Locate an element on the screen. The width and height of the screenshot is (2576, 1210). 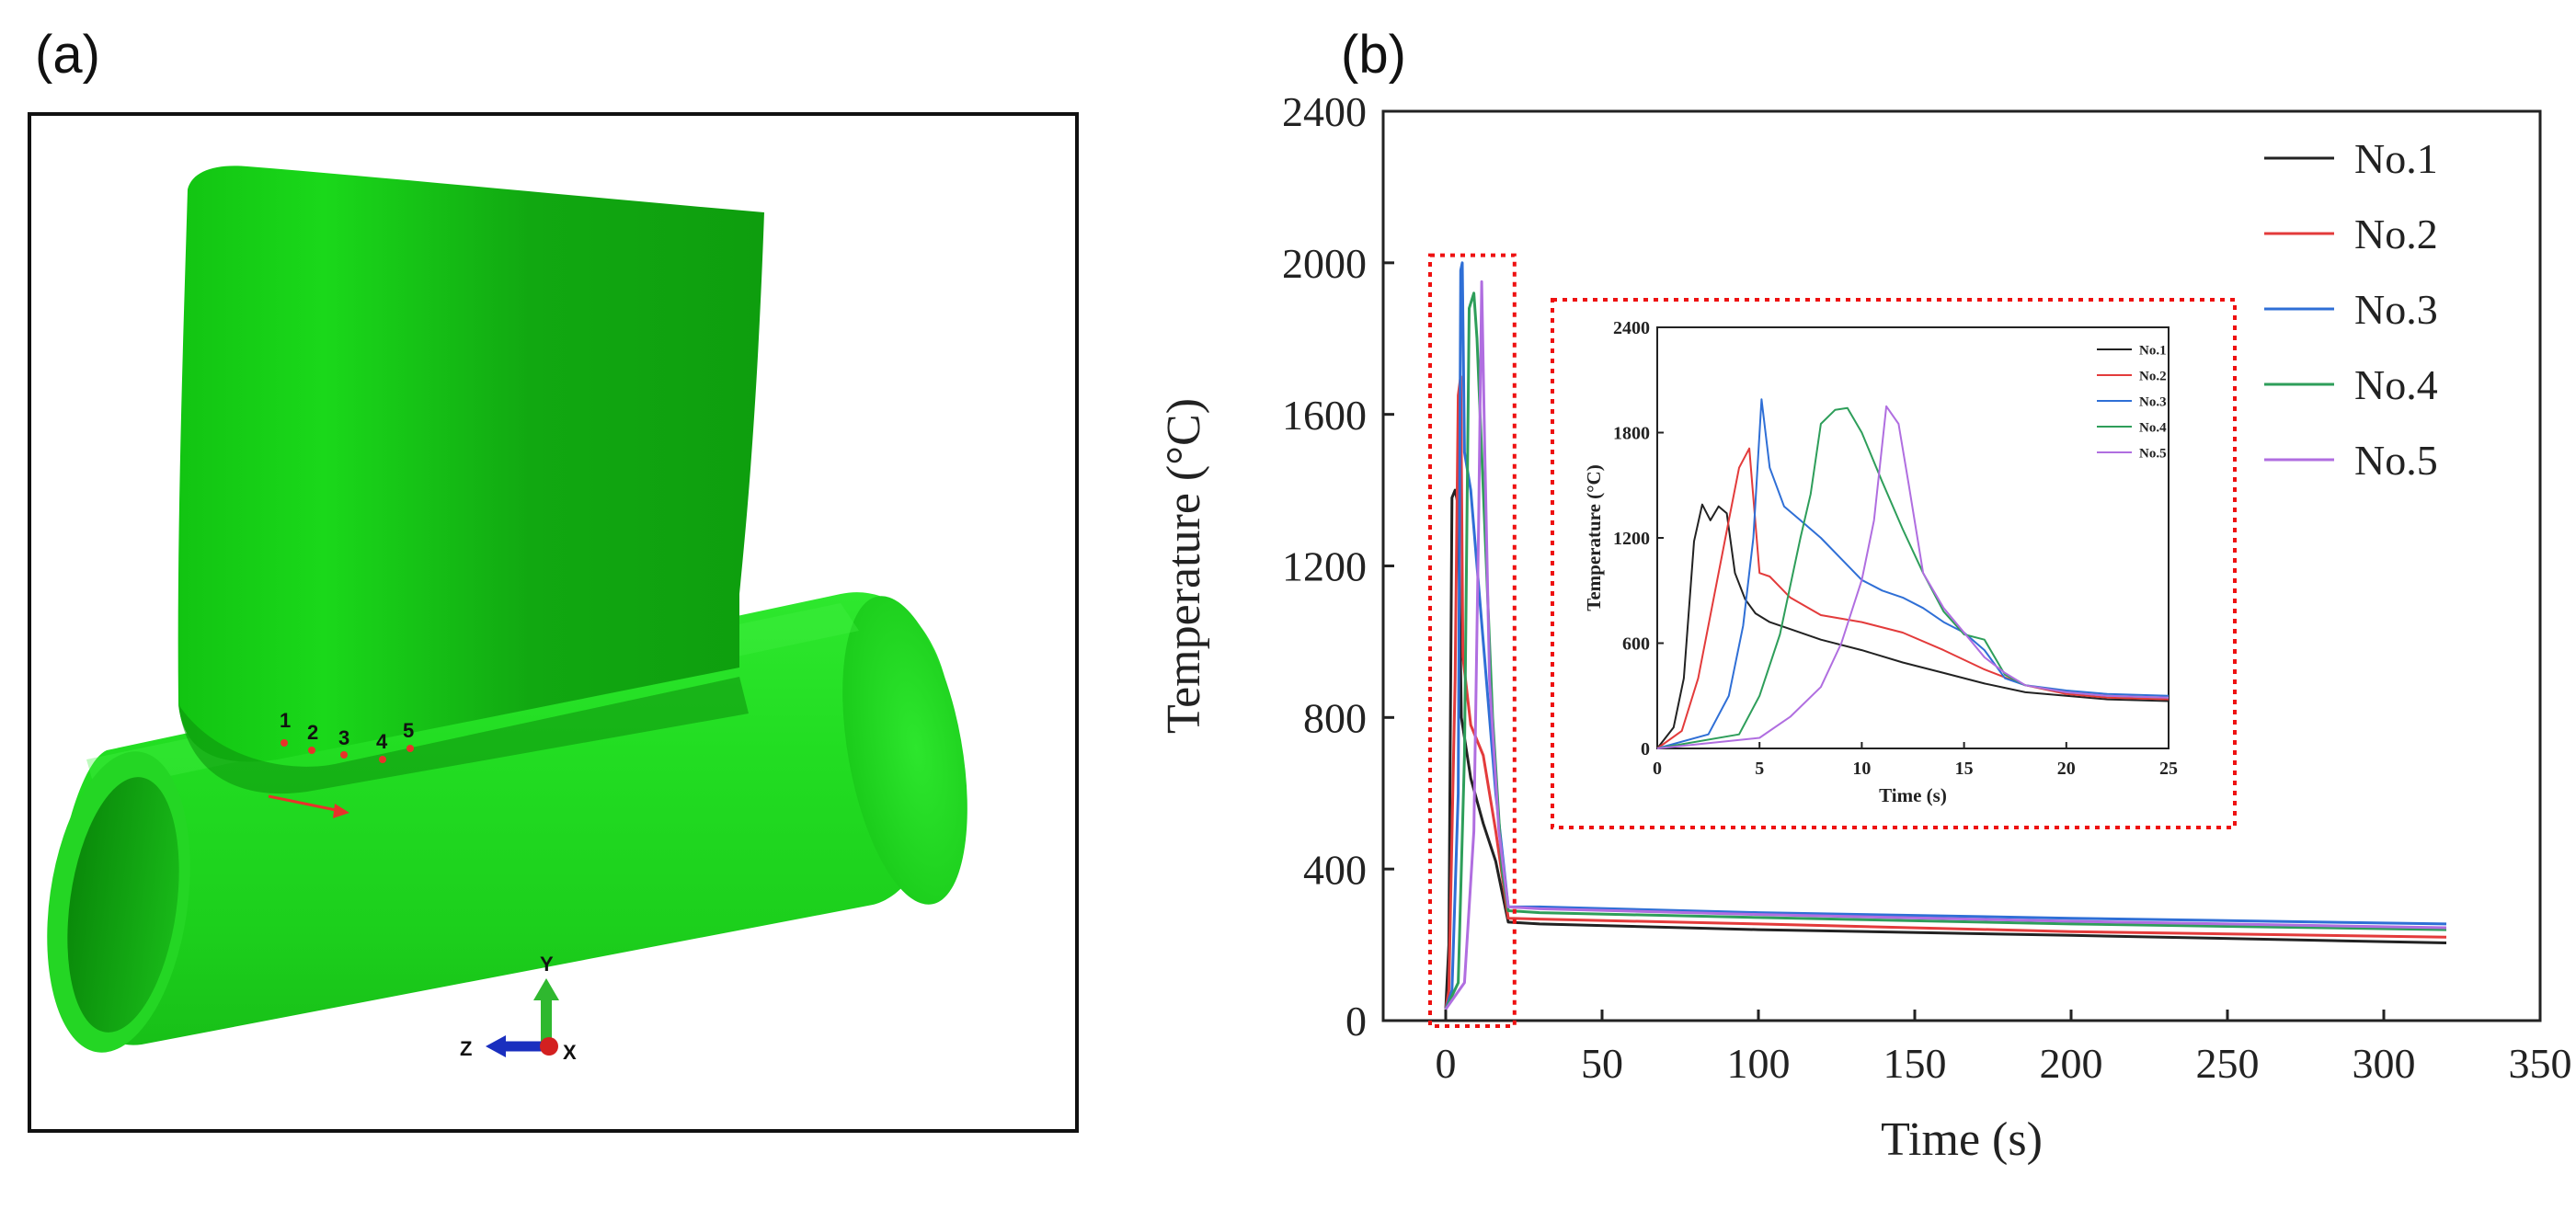
inset-series-line-no5 is located at coordinates (1913, 577).